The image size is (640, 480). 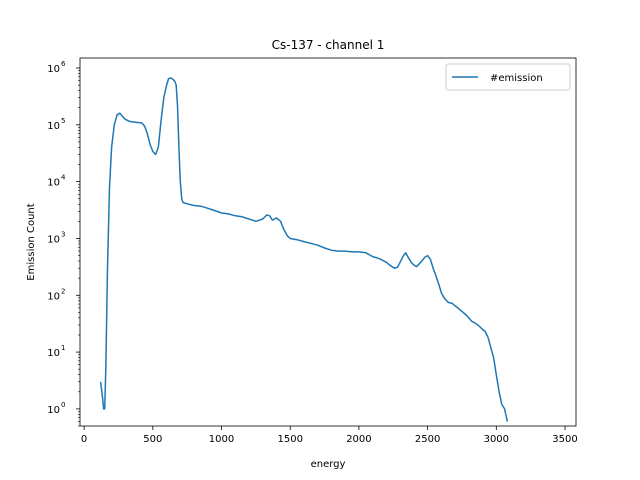 What do you see at coordinates (289, 439) in the screenshot?
I see `x-tick-label: 1500` at bounding box center [289, 439].